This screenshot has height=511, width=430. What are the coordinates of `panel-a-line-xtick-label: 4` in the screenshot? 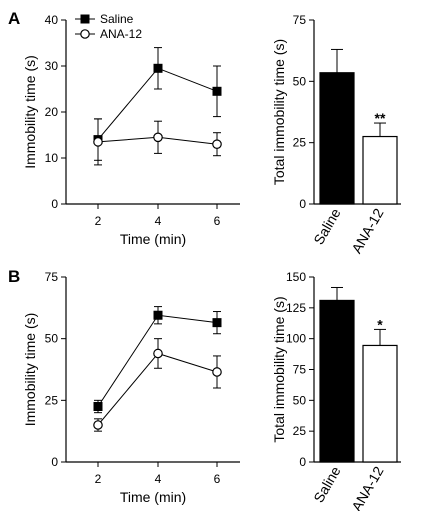 It's located at (158, 221).